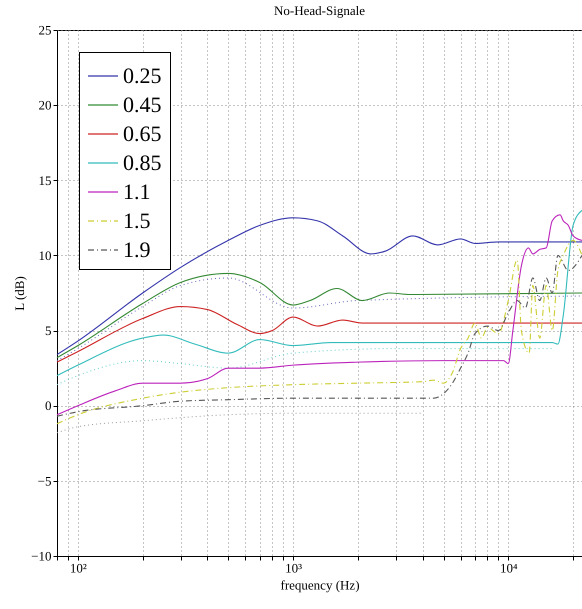  What do you see at coordinates (320, 585) in the screenshot?
I see `x-axis-title: frequency (Hz)` at bounding box center [320, 585].